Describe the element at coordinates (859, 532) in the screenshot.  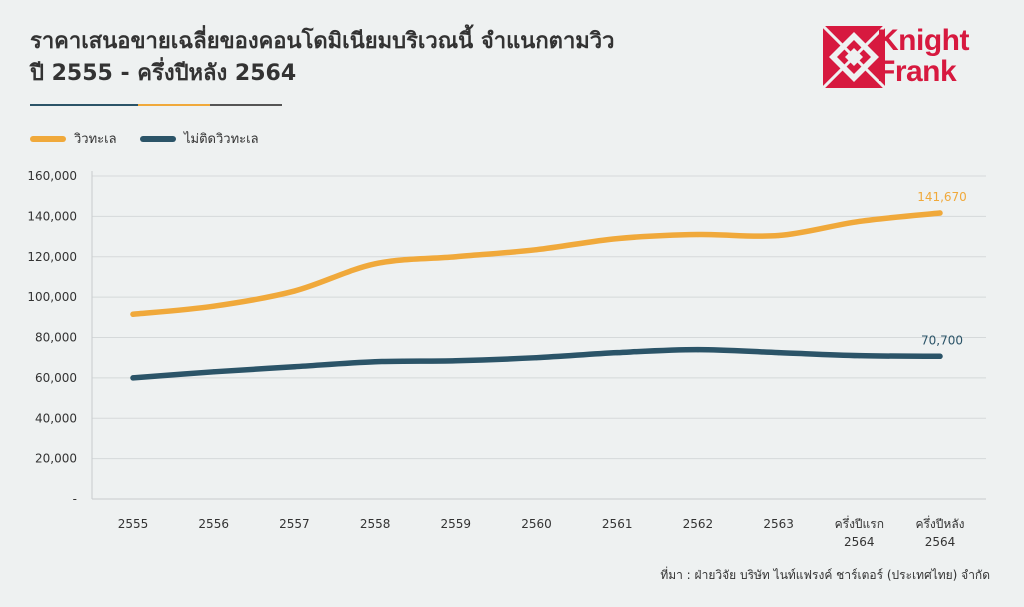
I see `x-tick-label: ครึ่งปีแรก 2564` at that location.